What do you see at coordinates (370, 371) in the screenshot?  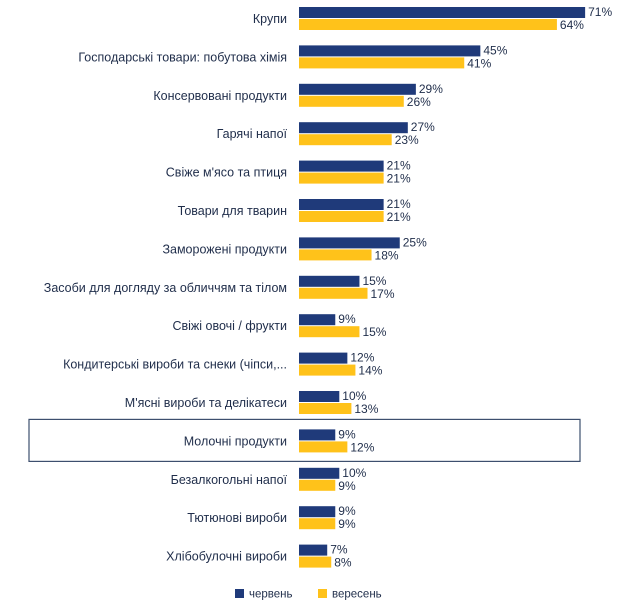 I see `value-label-september: 14%` at bounding box center [370, 371].